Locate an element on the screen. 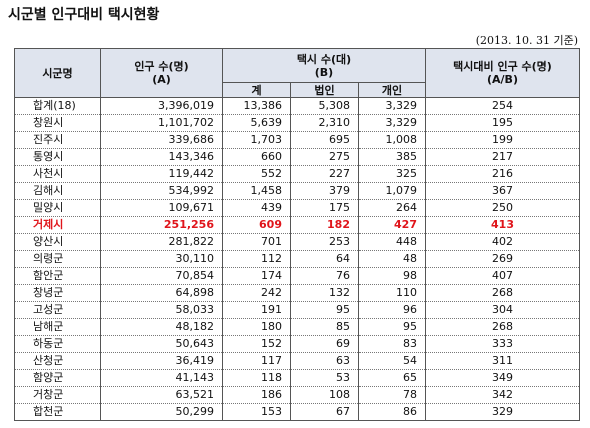 The image size is (590, 428). value-cell: 195 is located at coordinates (502, 123).